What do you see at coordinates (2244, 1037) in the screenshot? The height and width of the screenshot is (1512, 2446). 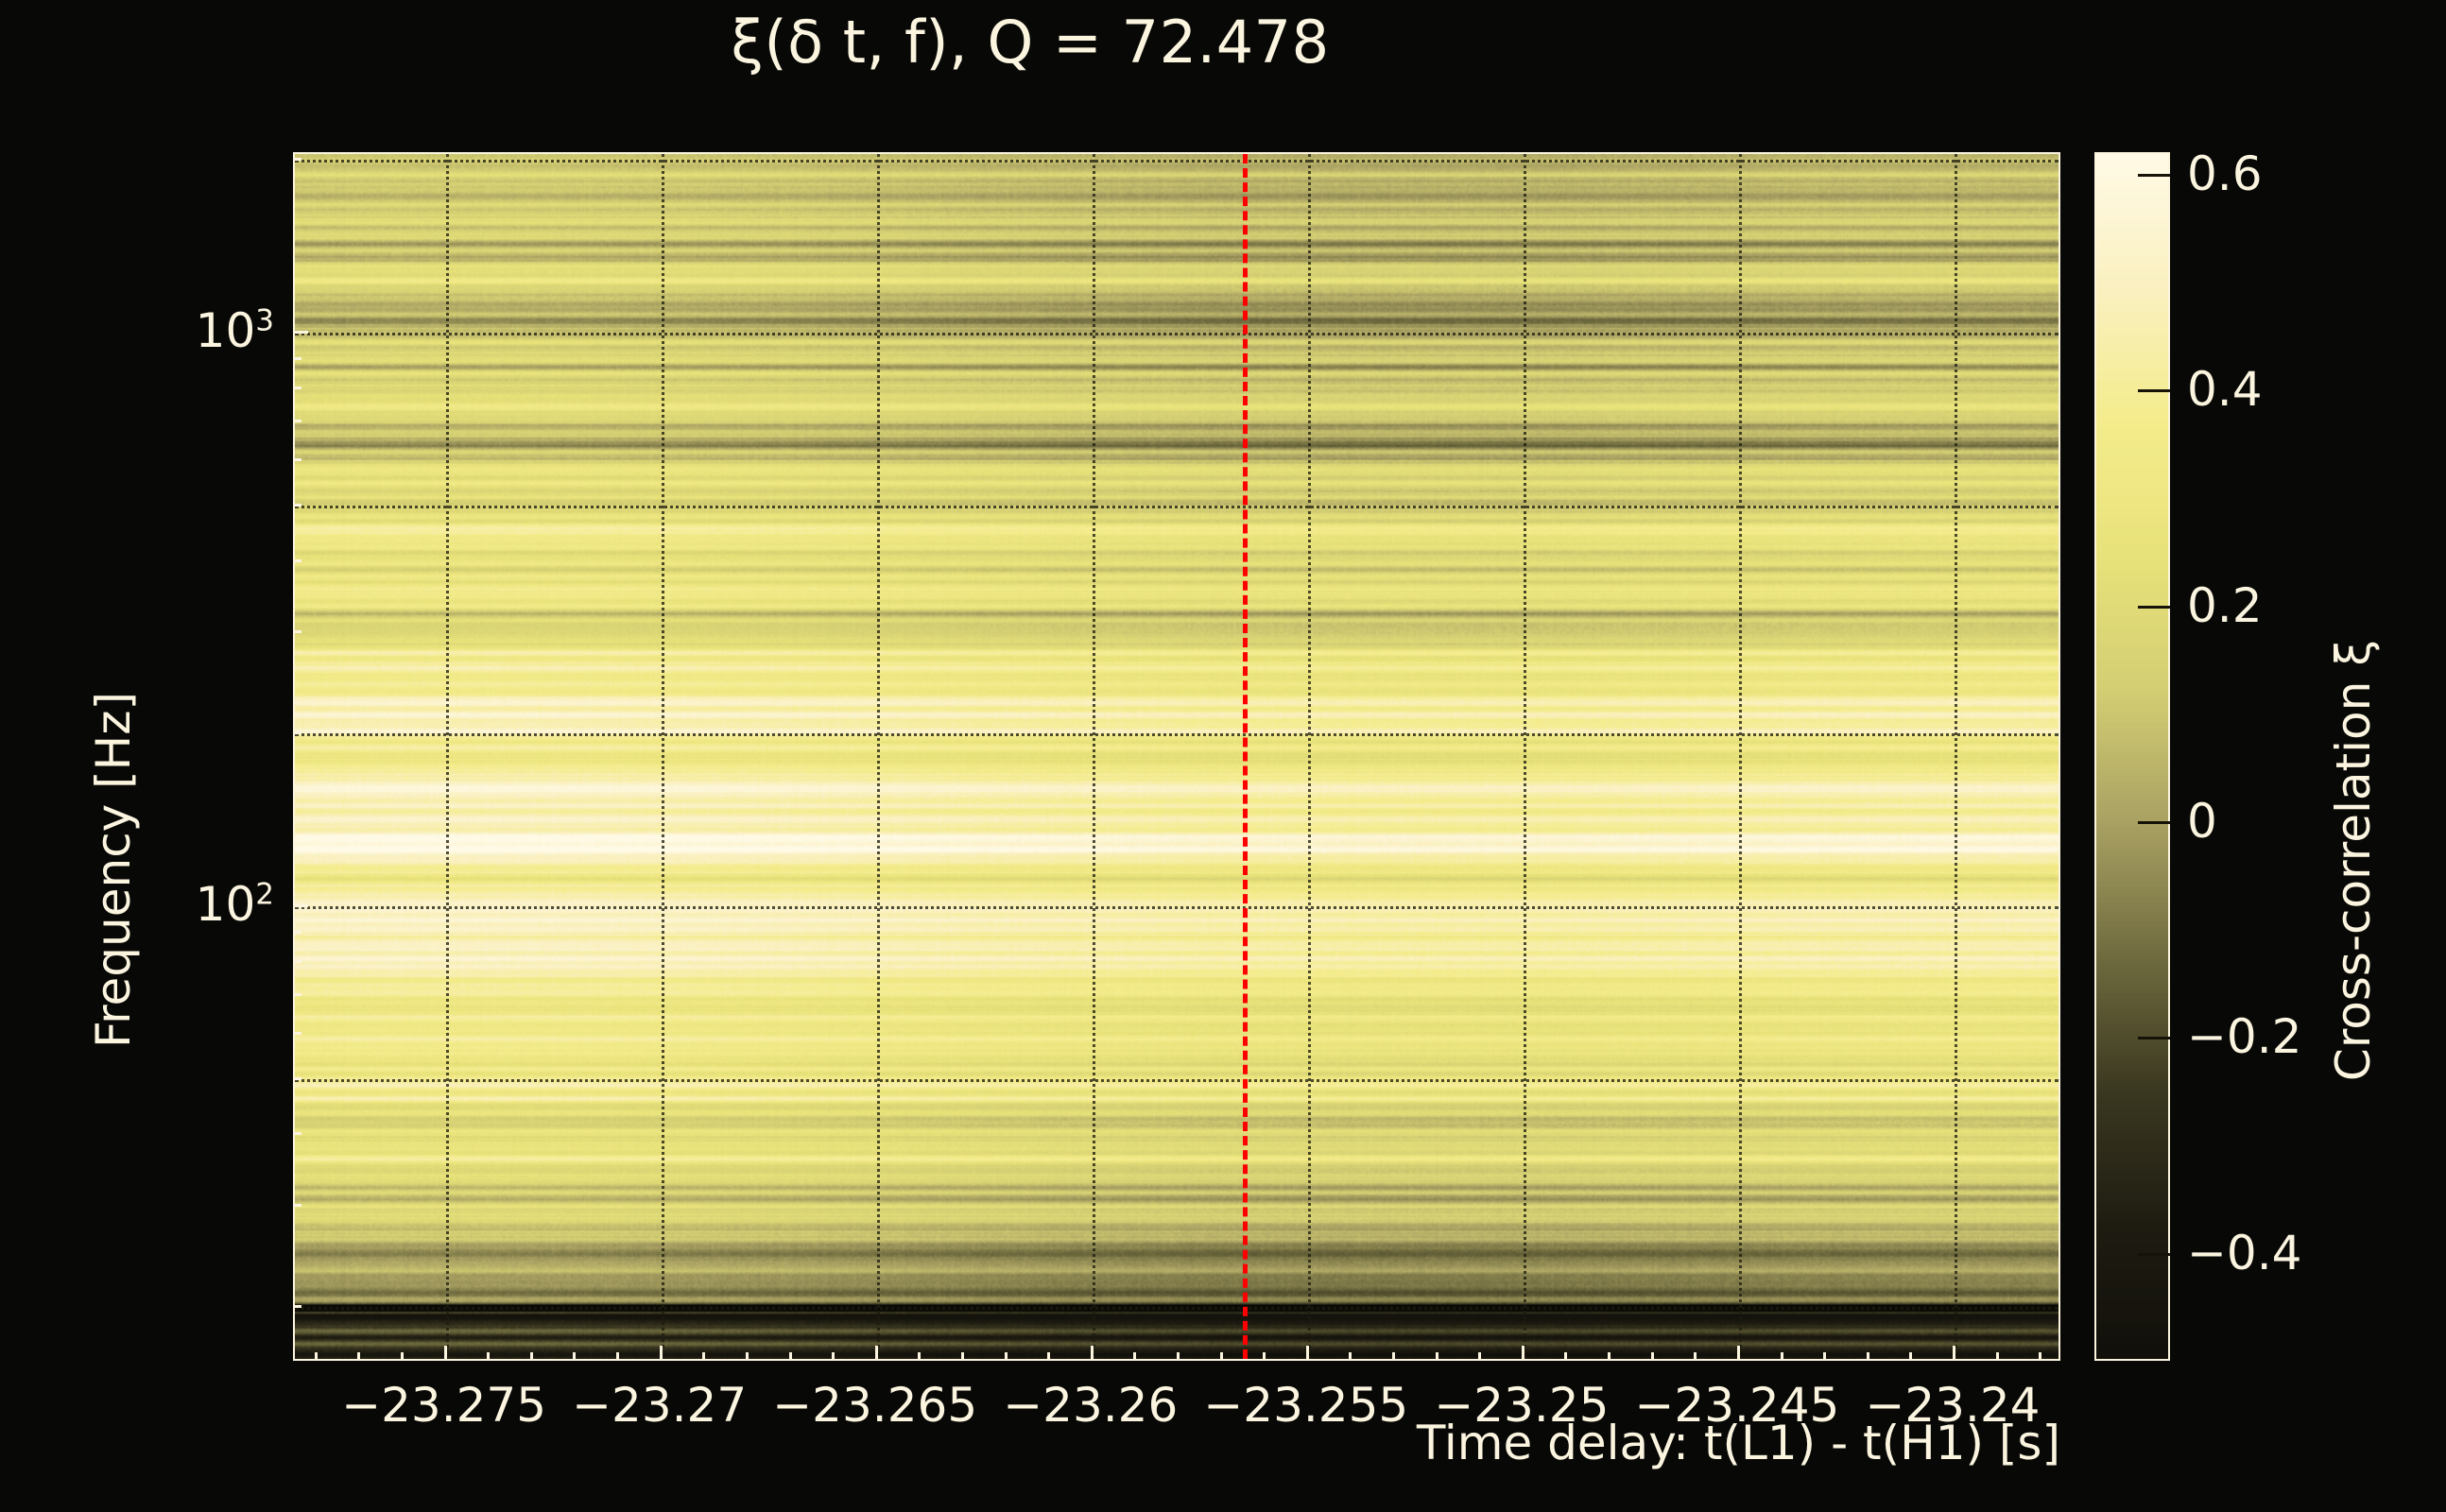 I see `colorbar-tick-label: −0.2` at bounding box center [2244, 1037].